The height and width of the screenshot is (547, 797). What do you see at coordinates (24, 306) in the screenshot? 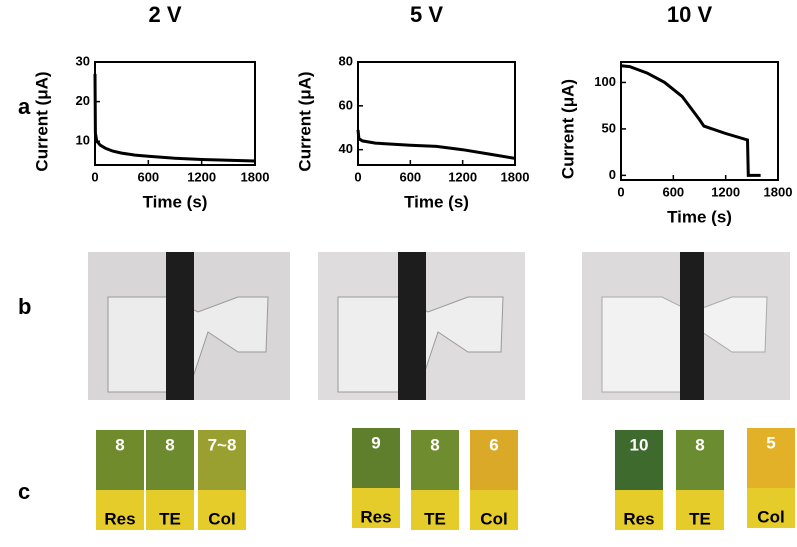
I see `panel-label: b` at bounding box center [24, 306].